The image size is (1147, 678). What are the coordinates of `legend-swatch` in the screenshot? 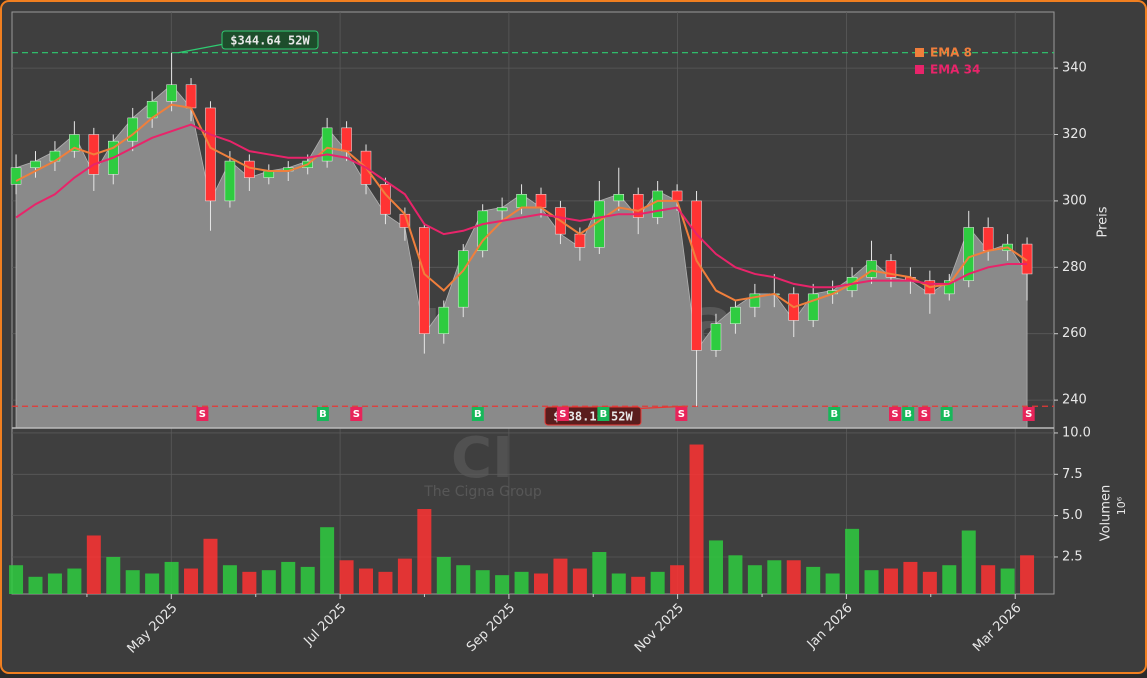 It's located at (919, 52).